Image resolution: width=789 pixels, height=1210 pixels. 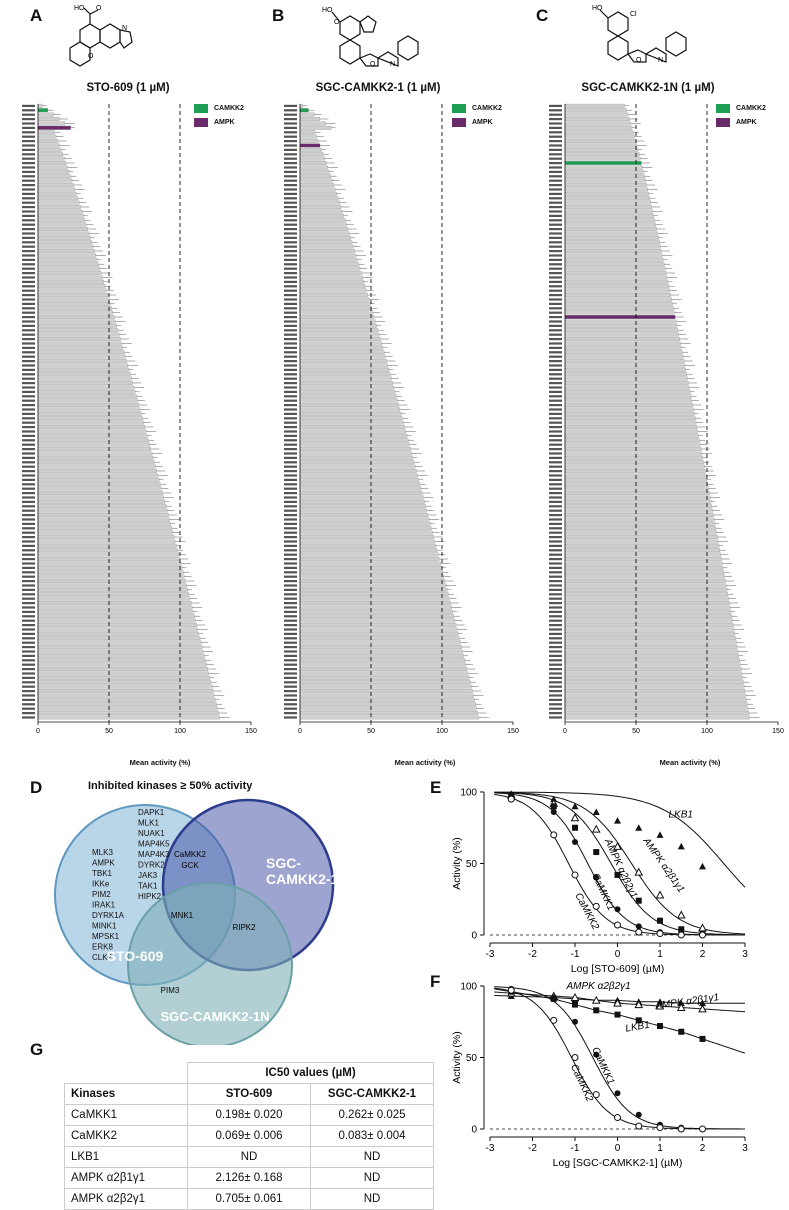 What do you see at coordinates (151, 865) in the screenshot?
I see `venn-sto-only-item: DYRK2` at bounding box center [151, 865].